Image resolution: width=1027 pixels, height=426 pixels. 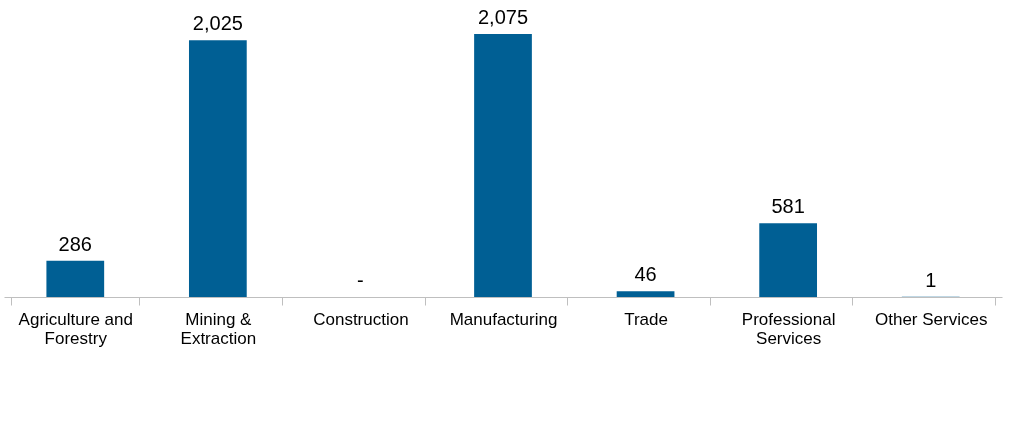 I want to click on data-label: 581, so click(x=788, y=206).